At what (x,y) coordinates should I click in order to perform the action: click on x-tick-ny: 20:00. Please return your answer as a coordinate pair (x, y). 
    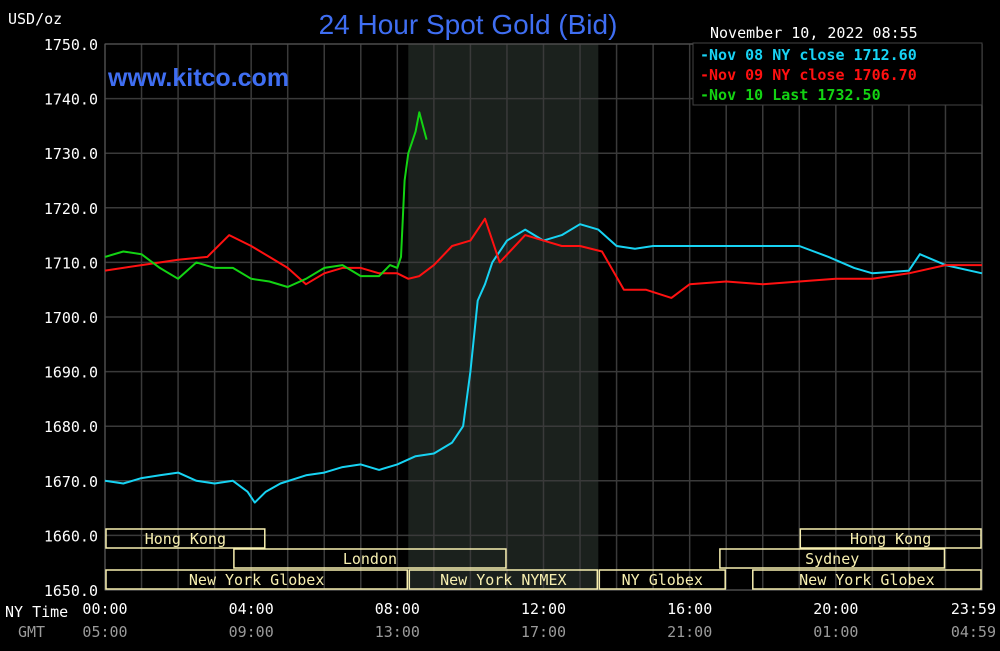
    Looking at the image, I should click on (835, 609).